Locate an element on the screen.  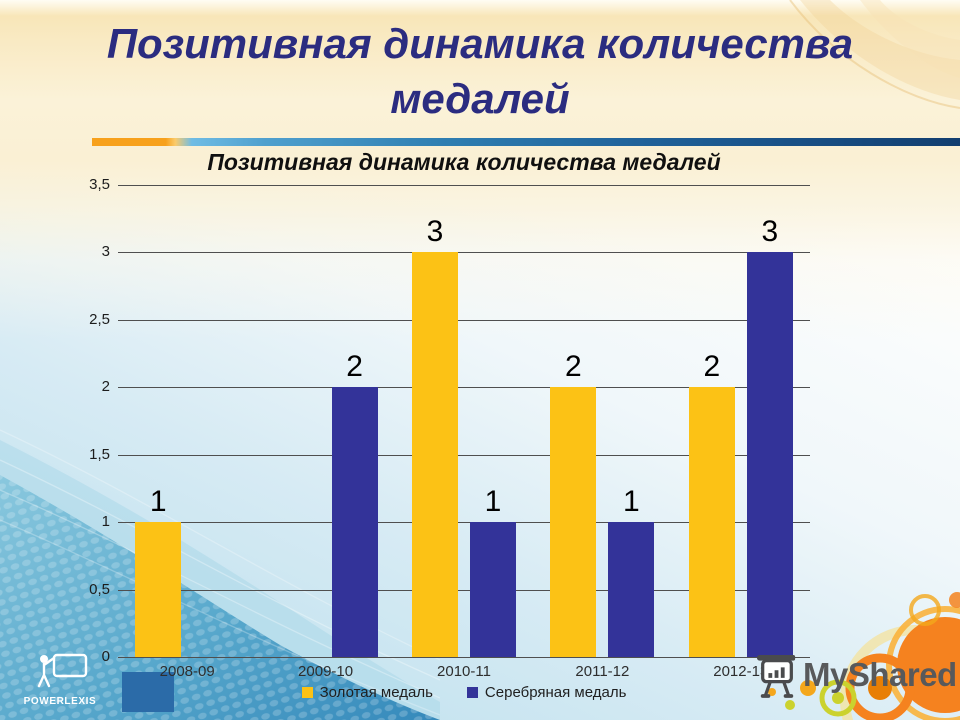
legend-item-silver: Серебряная медаль is located at coordinates (546, 692).